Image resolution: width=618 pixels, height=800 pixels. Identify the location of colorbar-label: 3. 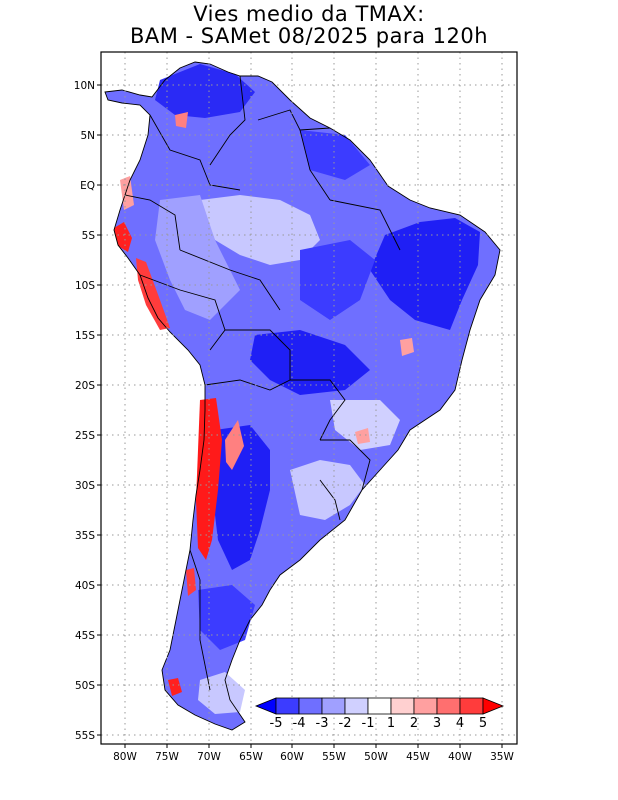
(437, 723).